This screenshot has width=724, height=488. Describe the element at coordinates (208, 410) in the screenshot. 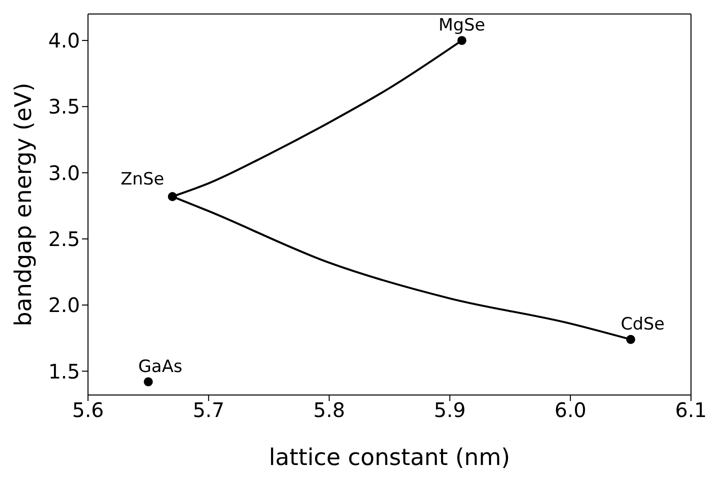

I see `x-tick-label: 5.7` at that location.